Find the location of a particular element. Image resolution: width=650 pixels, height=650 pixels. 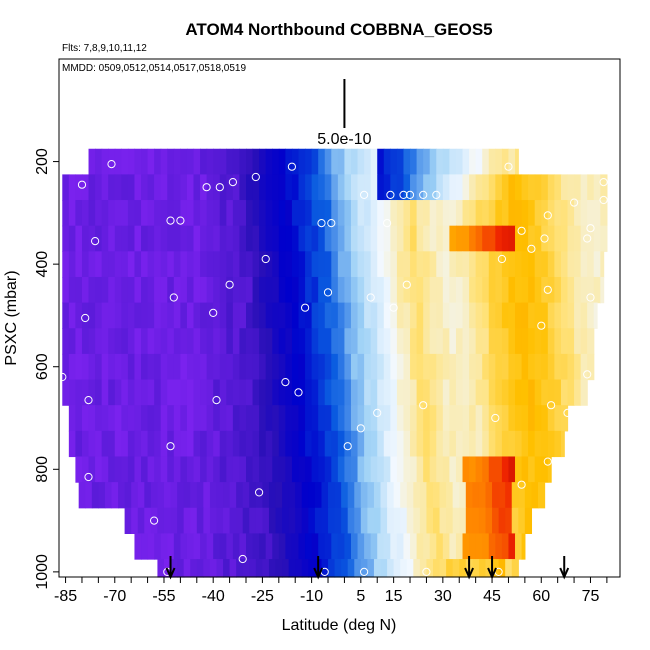

x-tick-label: -40 is located at coordinates (213, 596).